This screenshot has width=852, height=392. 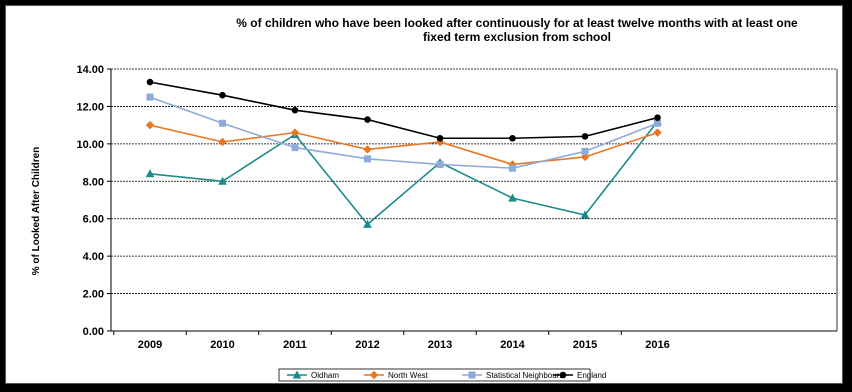 I want to click on x-tick-label: 2011, so click(x=295, y=345).